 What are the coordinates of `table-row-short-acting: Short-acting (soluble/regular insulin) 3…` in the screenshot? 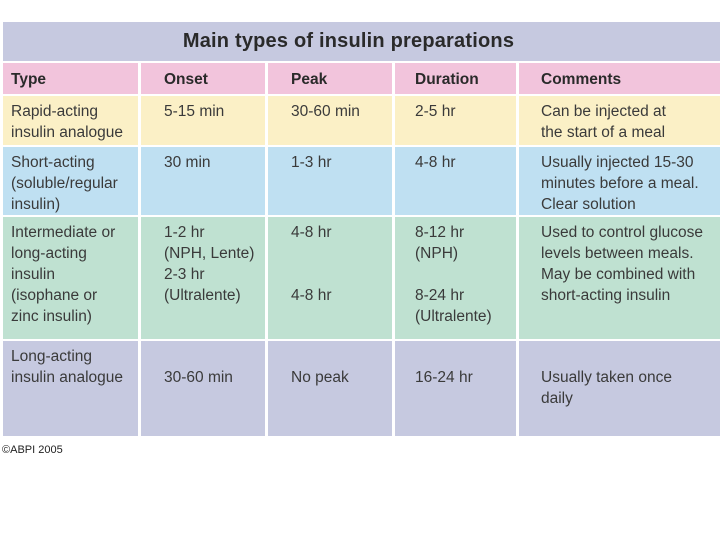 It's located at (360, 181).